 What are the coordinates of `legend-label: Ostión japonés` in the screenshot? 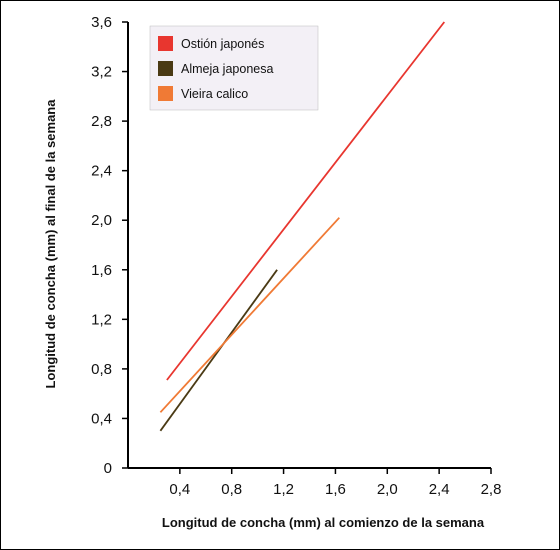 It's located at (222, 44).